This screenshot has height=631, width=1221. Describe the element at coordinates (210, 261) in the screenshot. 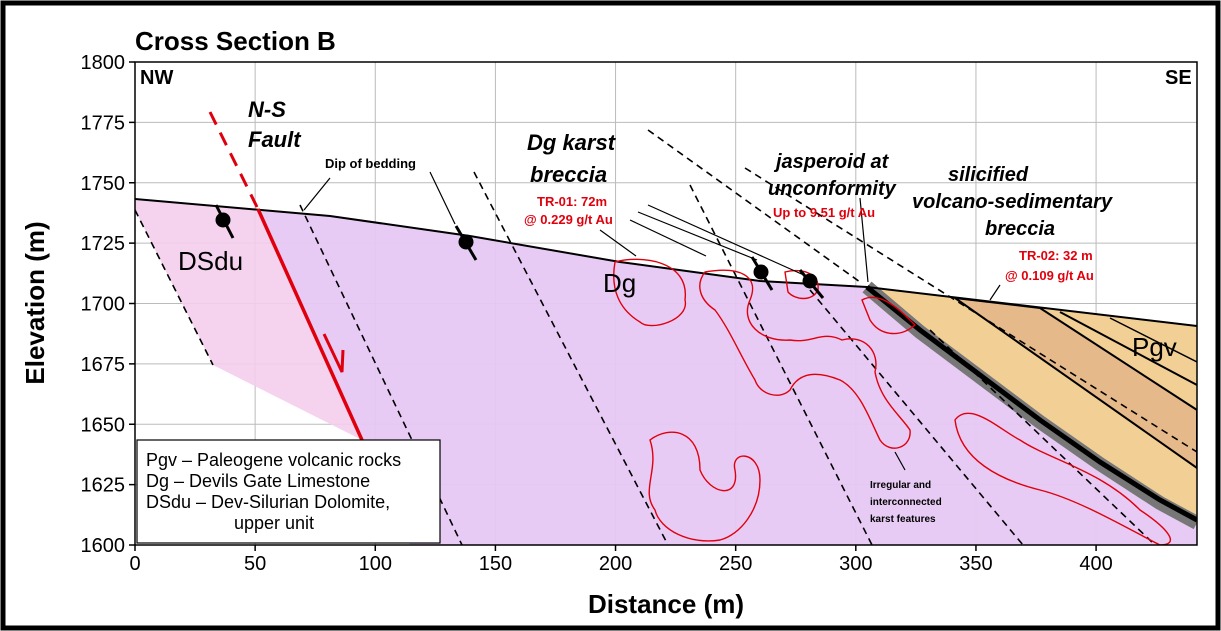

I see `annotation: DSdu` at that location.